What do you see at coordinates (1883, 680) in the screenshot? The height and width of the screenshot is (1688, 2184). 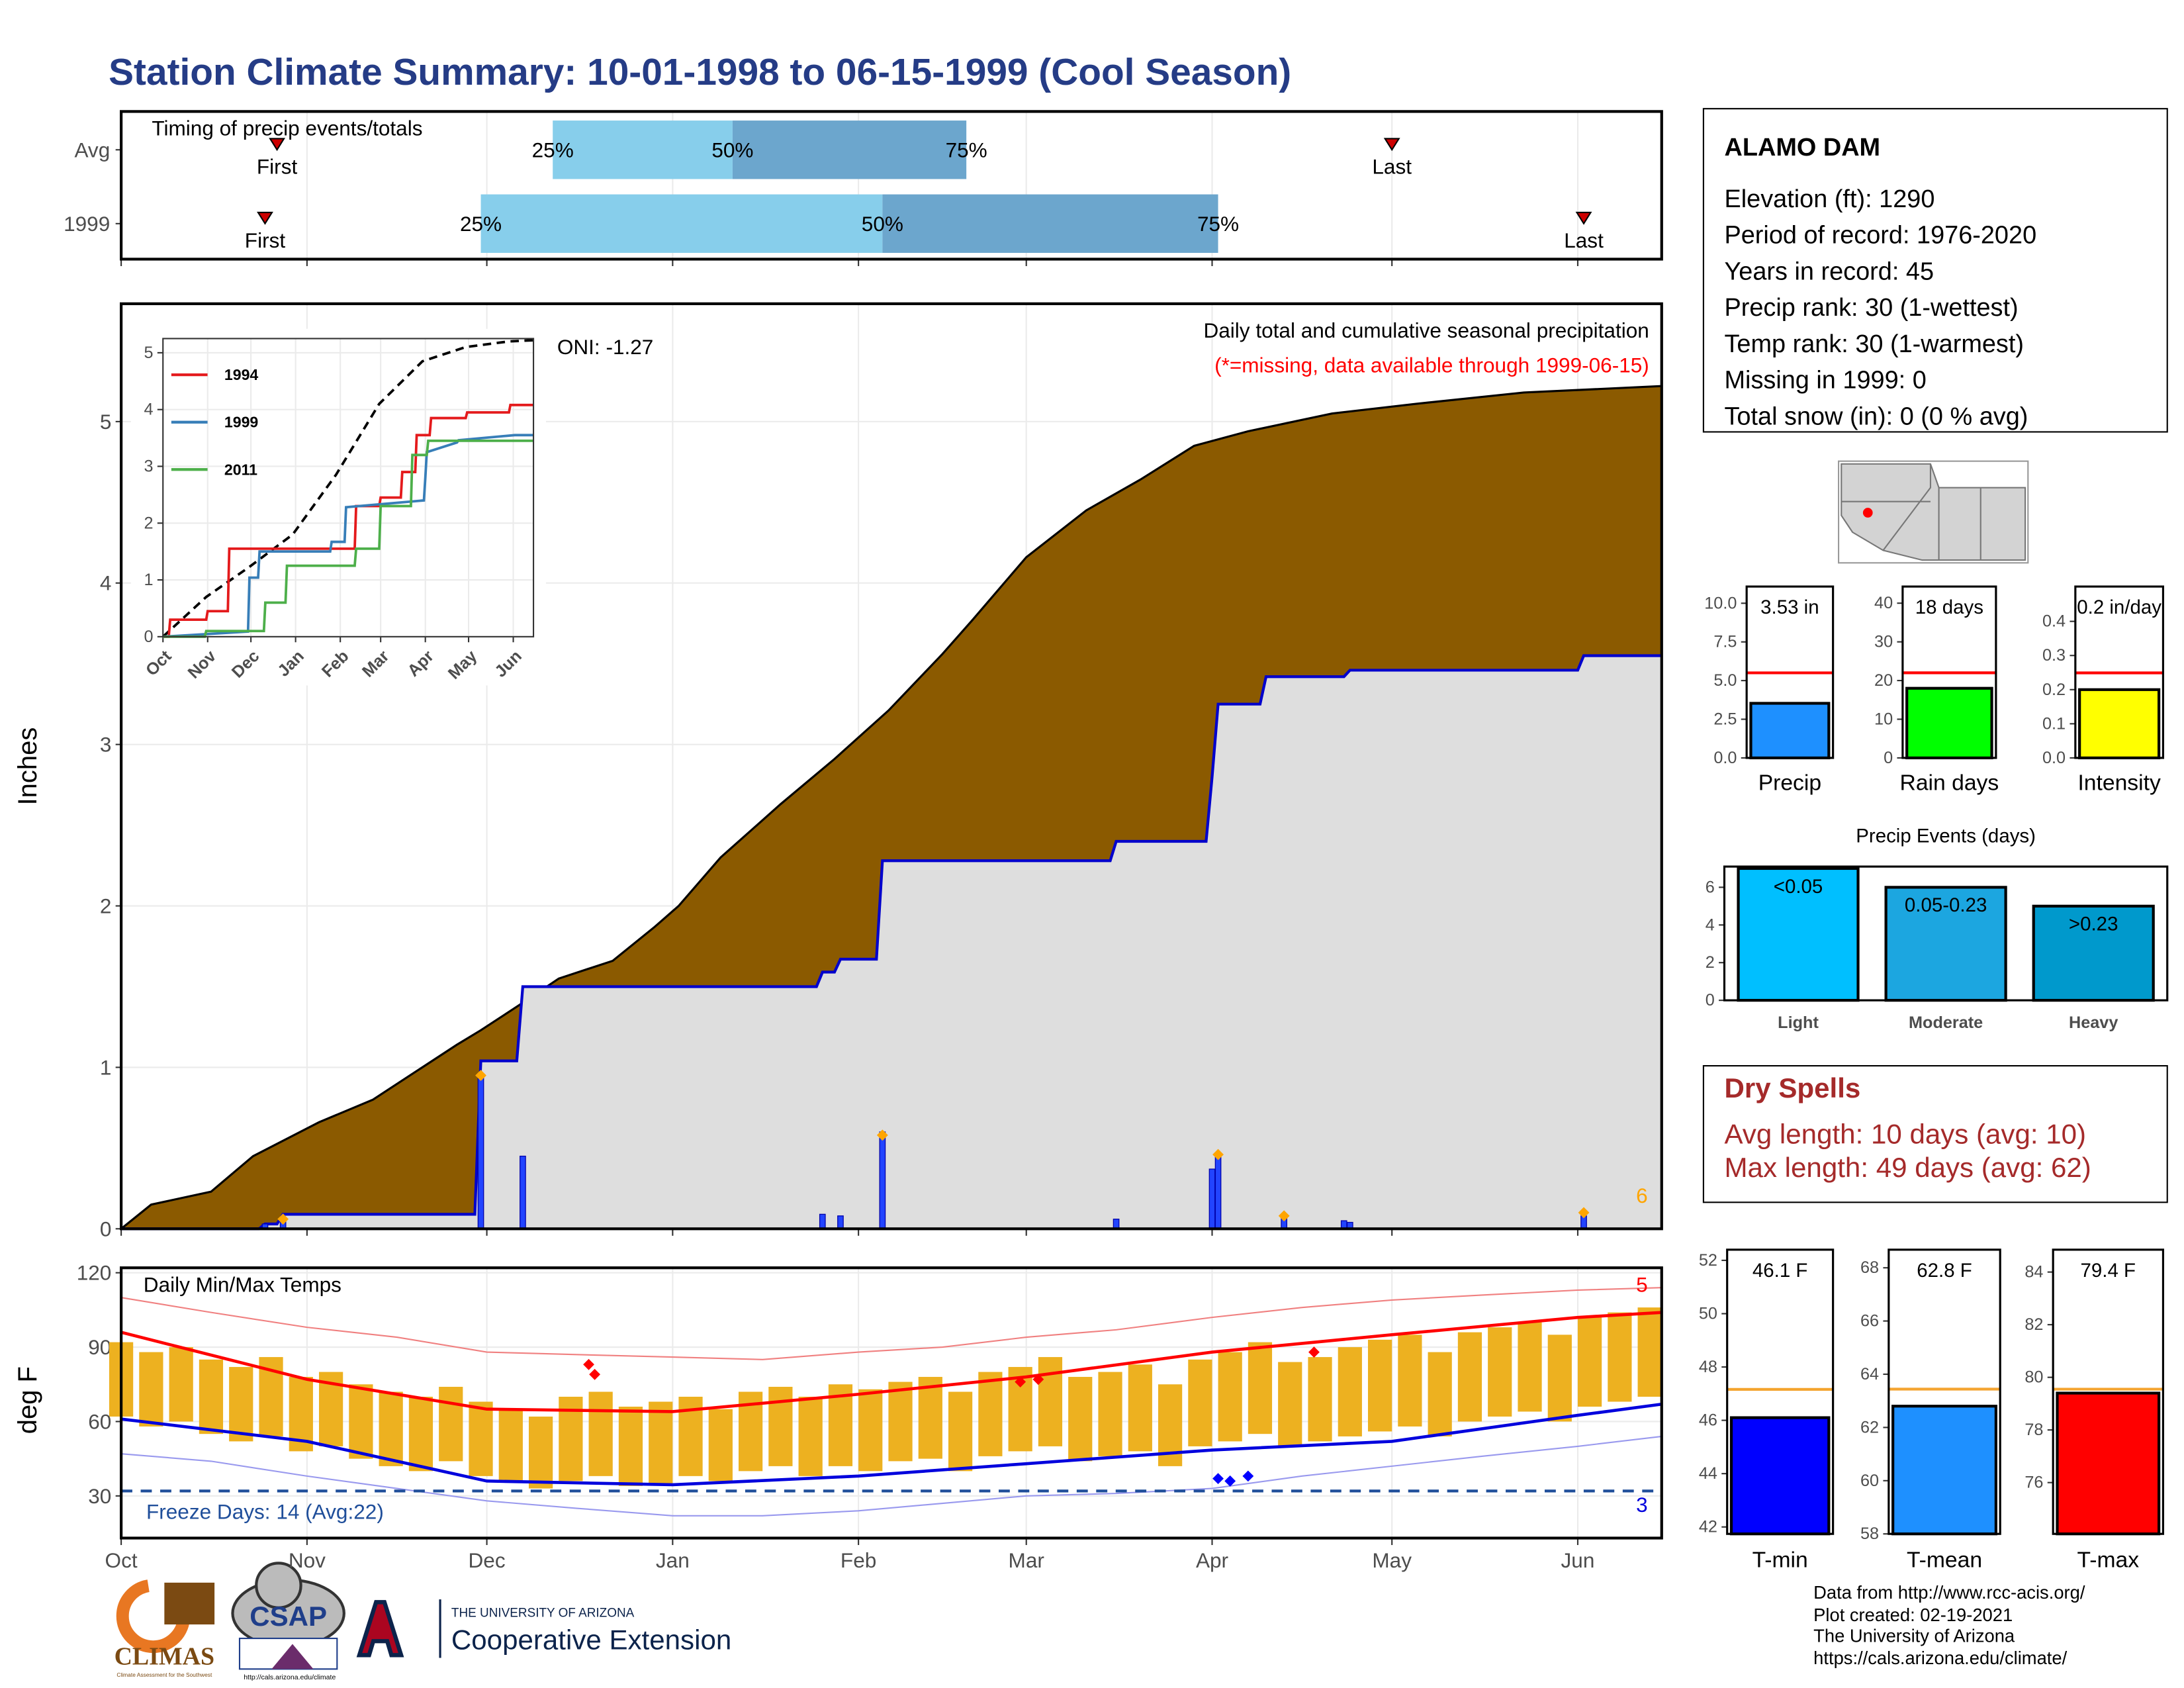 I see `y-tick-label: 20` at bounding box center [1883, 680].